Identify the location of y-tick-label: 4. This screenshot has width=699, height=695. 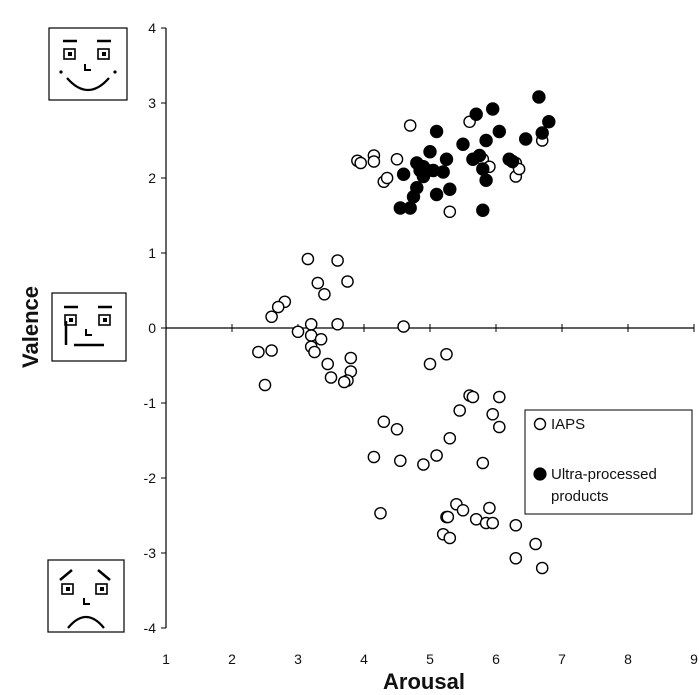
(152, 28).